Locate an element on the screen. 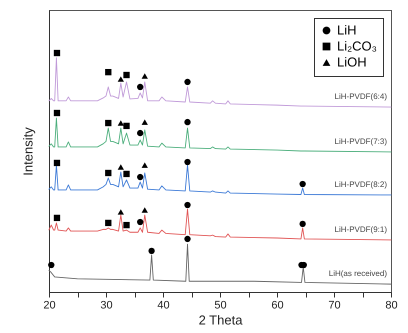 The image size is (408, 333). legend-label: LiH is located at coordinates (347, 30).